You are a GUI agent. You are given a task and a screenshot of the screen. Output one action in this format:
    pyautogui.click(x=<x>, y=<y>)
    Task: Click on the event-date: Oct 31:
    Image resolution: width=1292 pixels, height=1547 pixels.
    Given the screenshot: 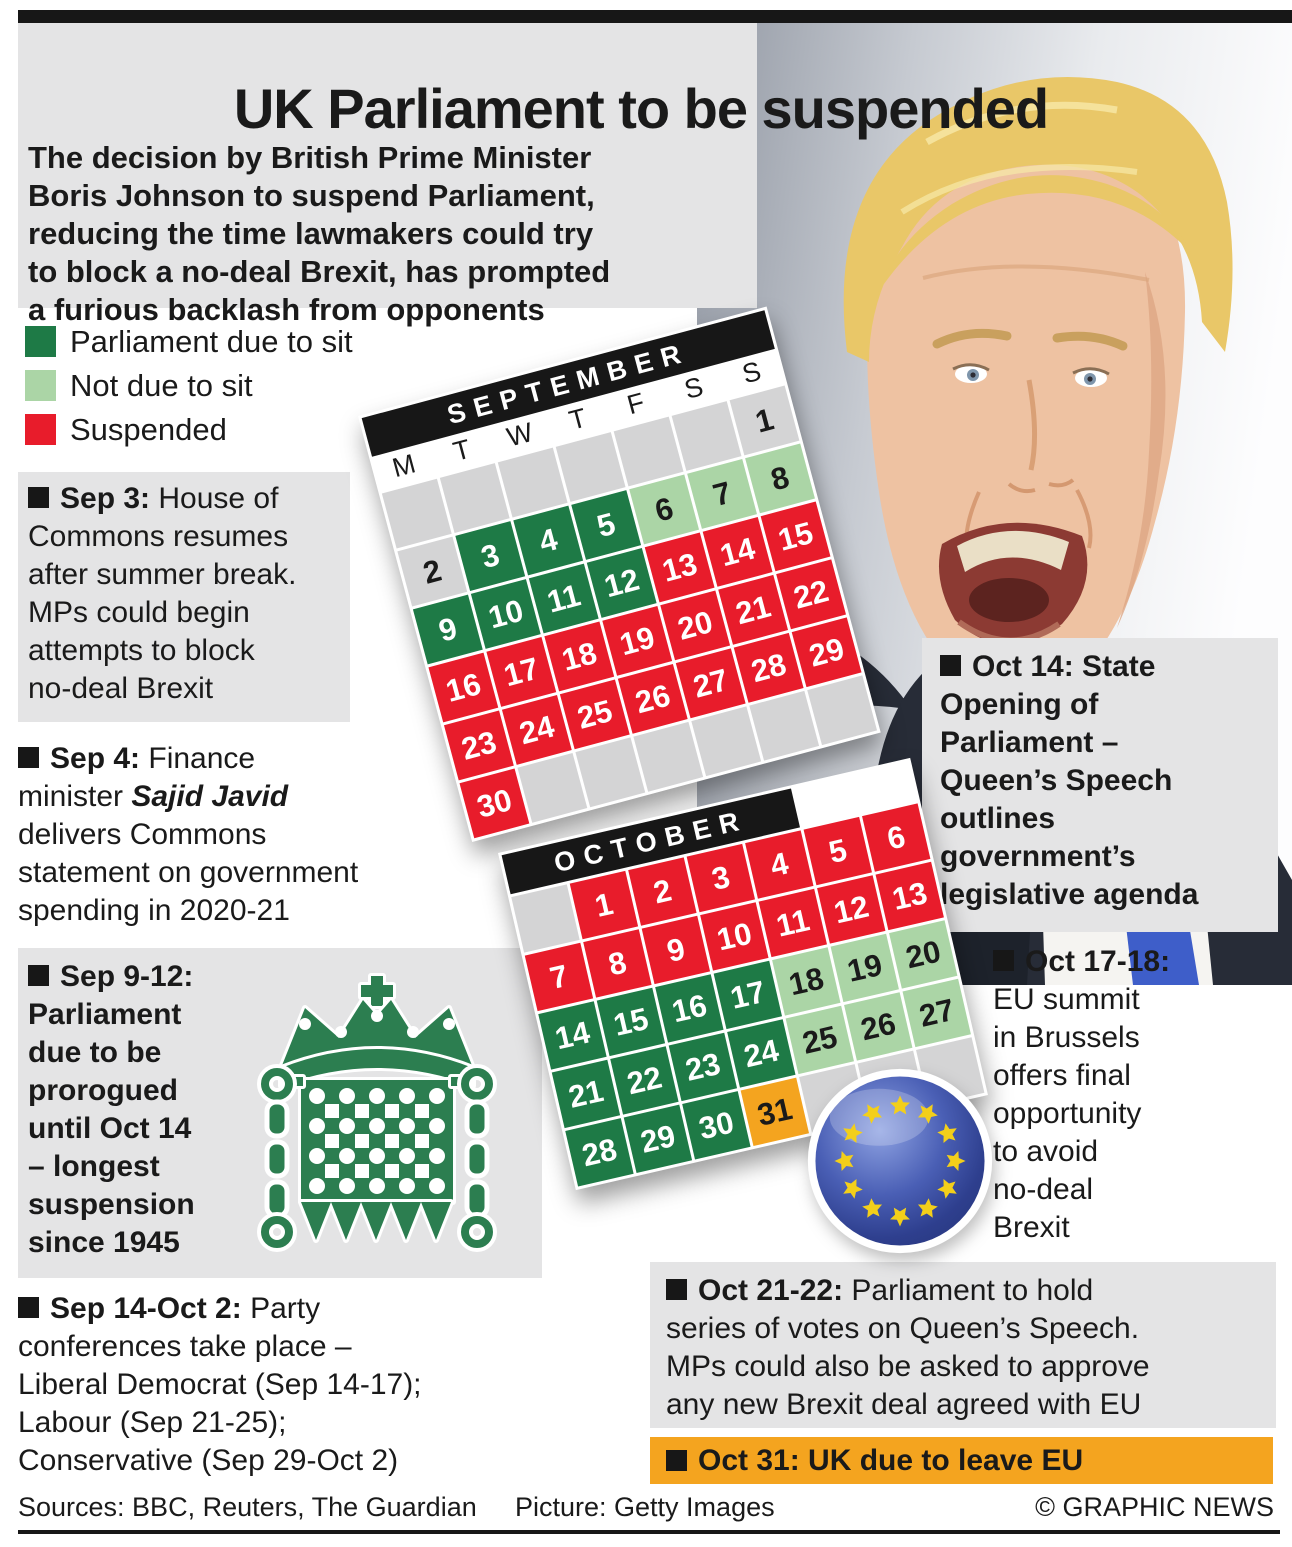 What is the action you would take?
    pyautogui.click(x=749, y=1460)
    